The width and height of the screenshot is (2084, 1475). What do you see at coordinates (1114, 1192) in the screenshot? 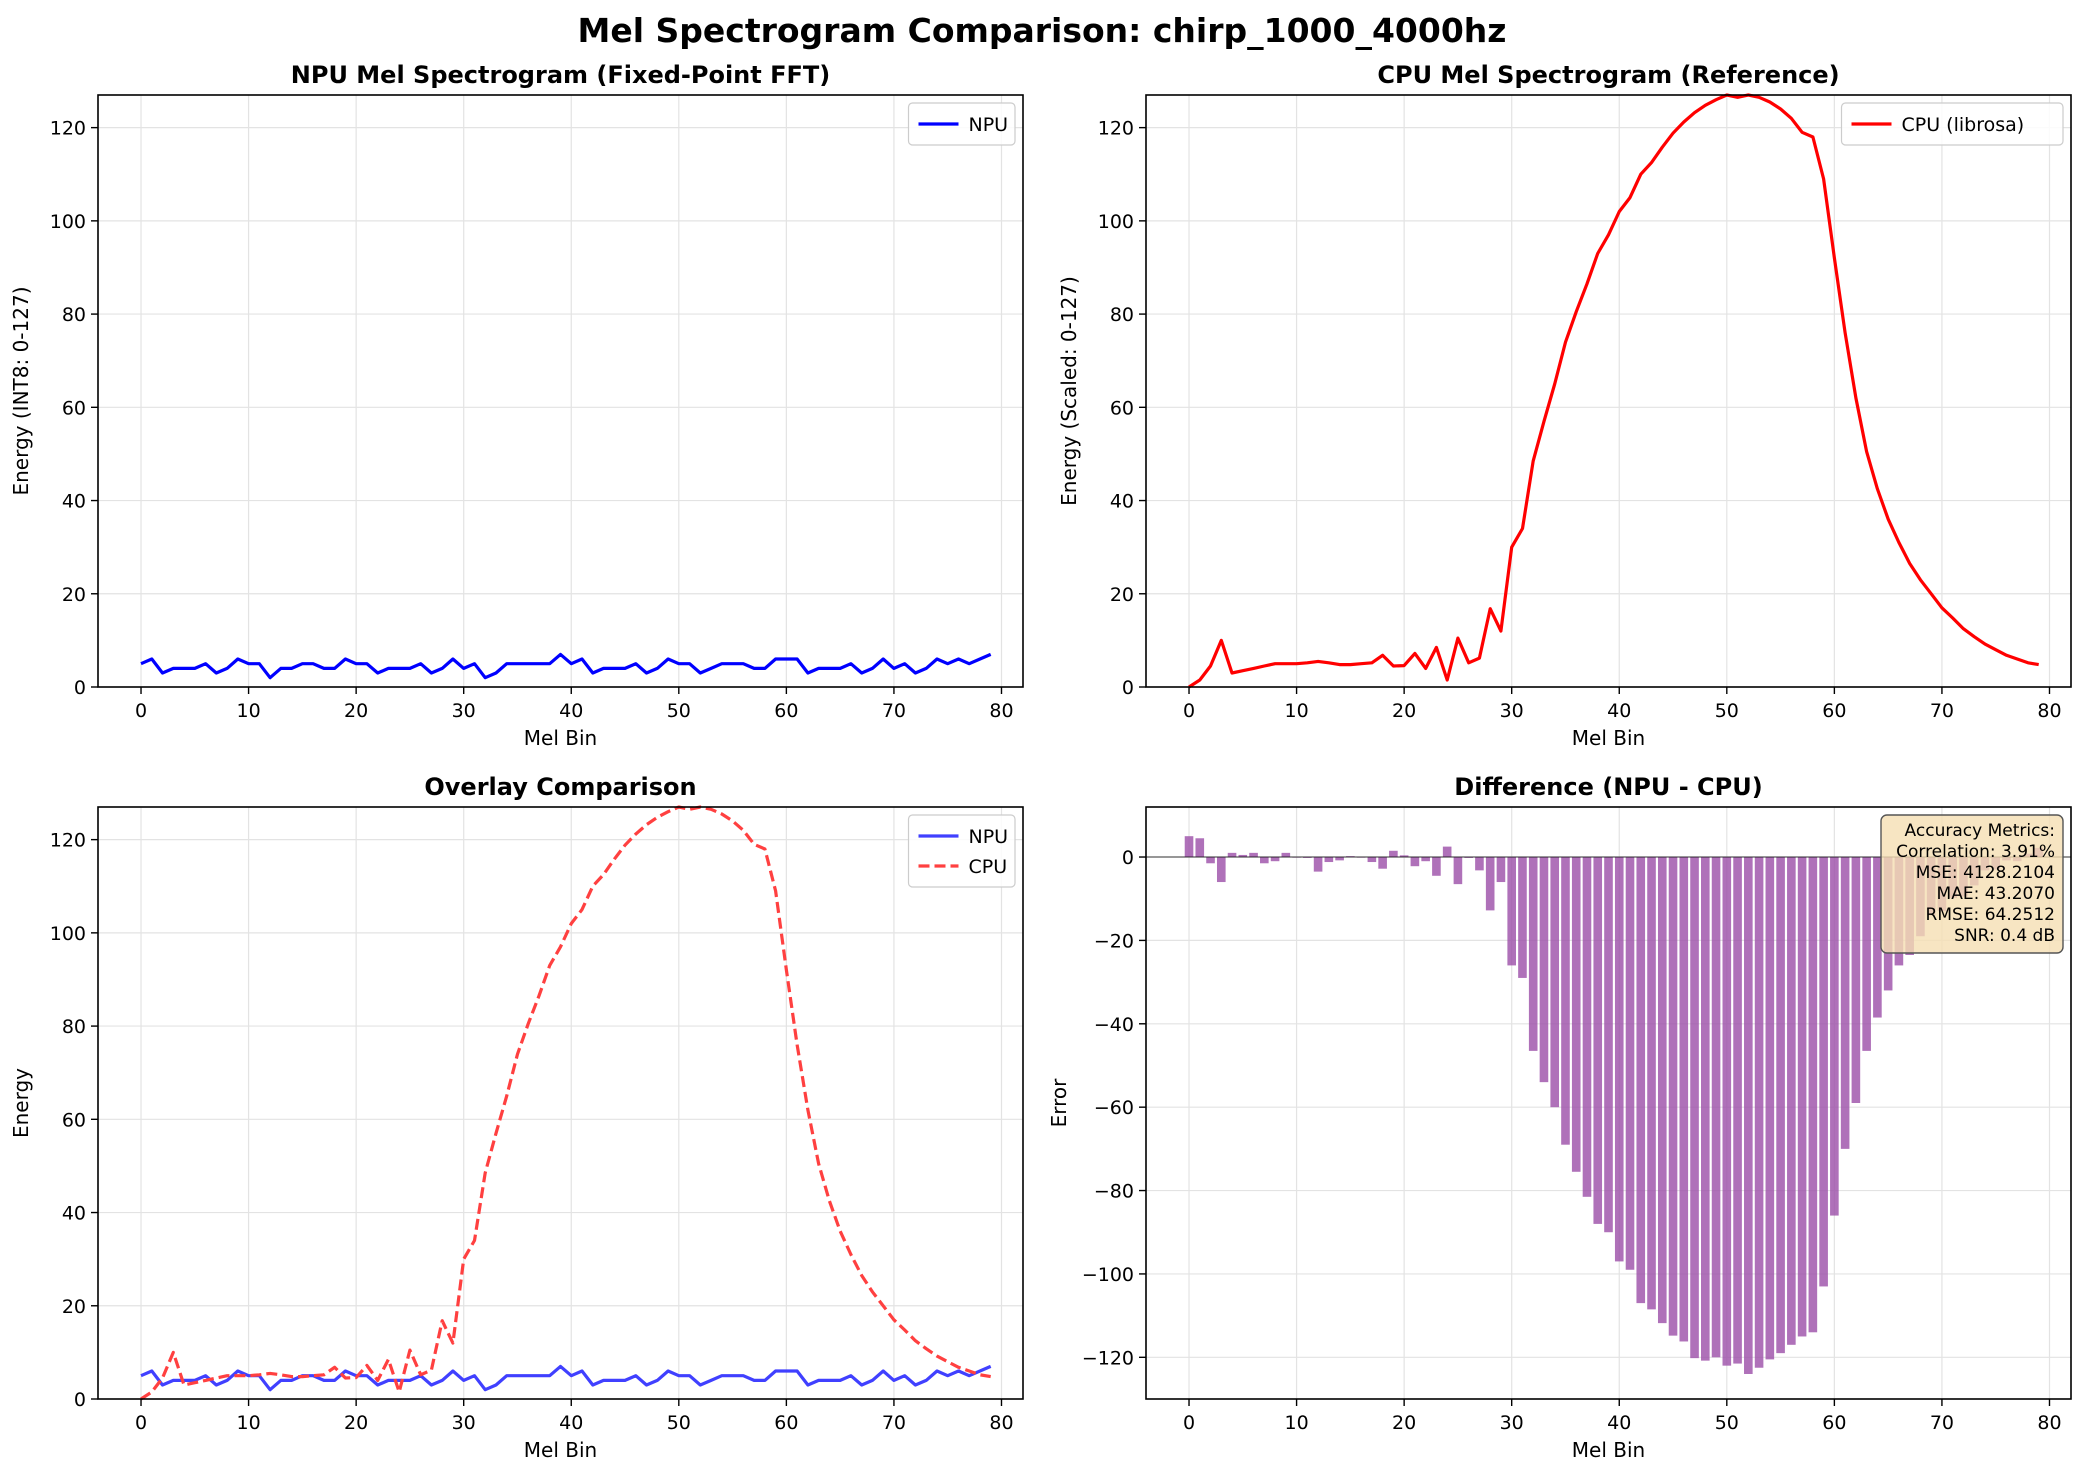
I see `y-tick-label: −80` at bounding box center [1114, 1192].